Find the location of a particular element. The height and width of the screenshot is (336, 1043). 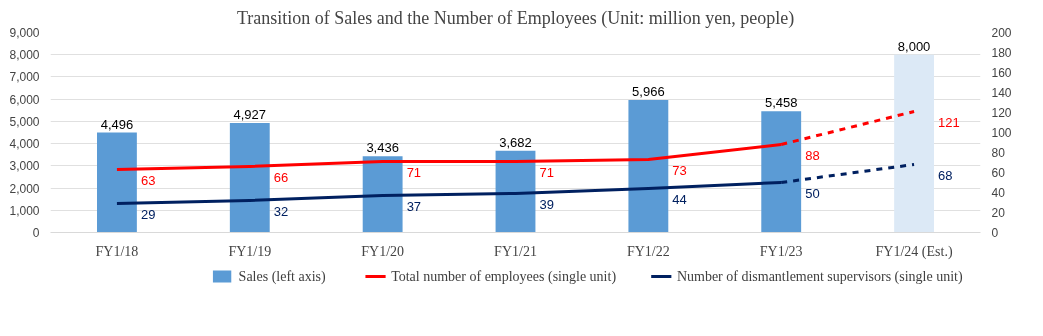

y2-tick-label: 80 is located at coordinates (998, 153).